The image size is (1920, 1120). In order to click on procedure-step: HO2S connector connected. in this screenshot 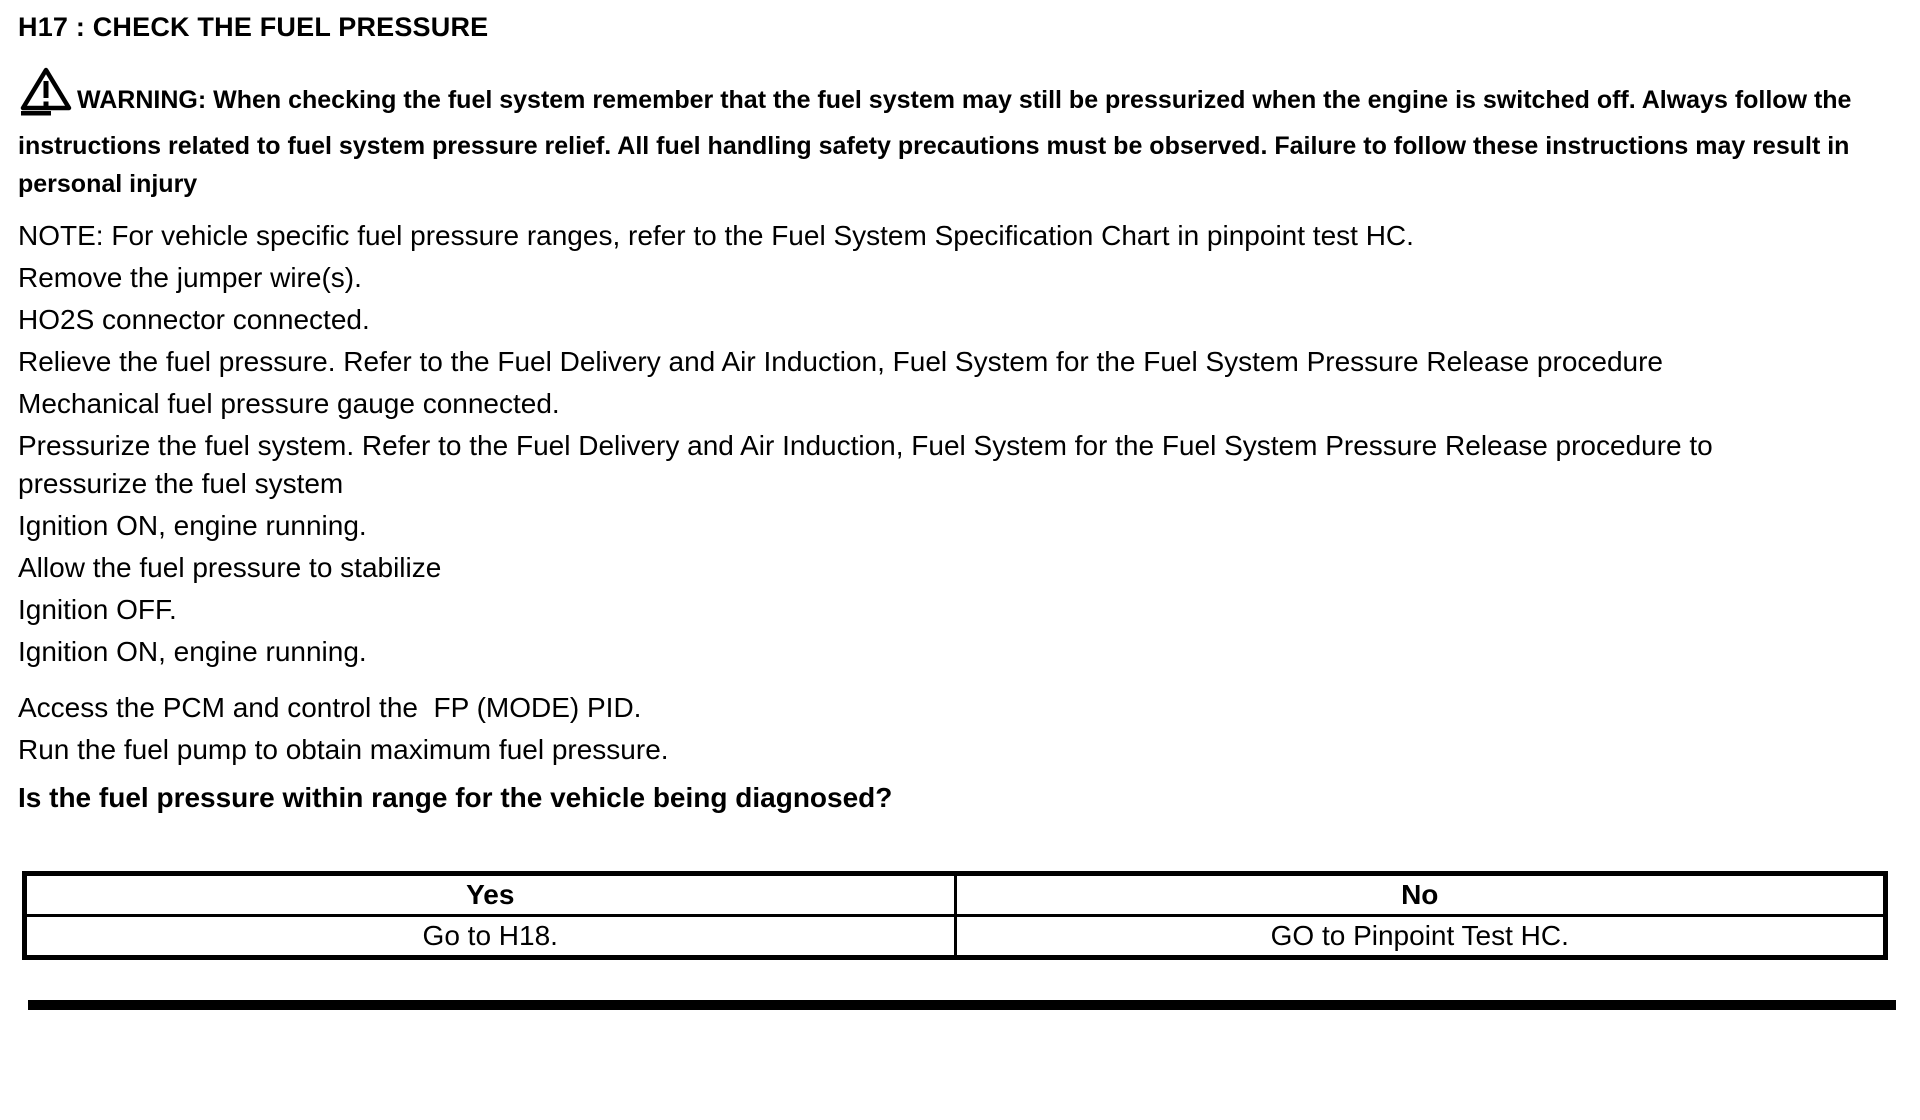, I will do `click(194, 319)`.